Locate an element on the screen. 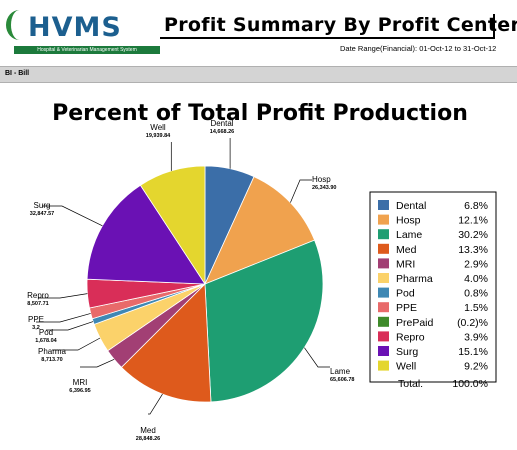  callout-line-mri is located at coordinates (97, 363).